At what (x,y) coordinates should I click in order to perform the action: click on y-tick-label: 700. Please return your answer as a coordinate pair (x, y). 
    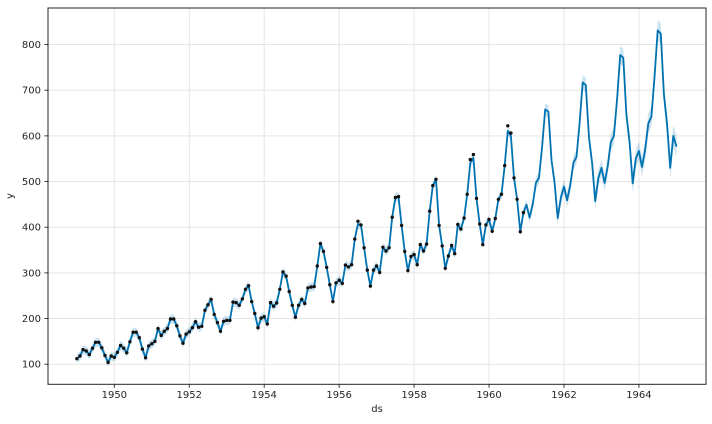
    Looking at the image, I should click on (31, 91).